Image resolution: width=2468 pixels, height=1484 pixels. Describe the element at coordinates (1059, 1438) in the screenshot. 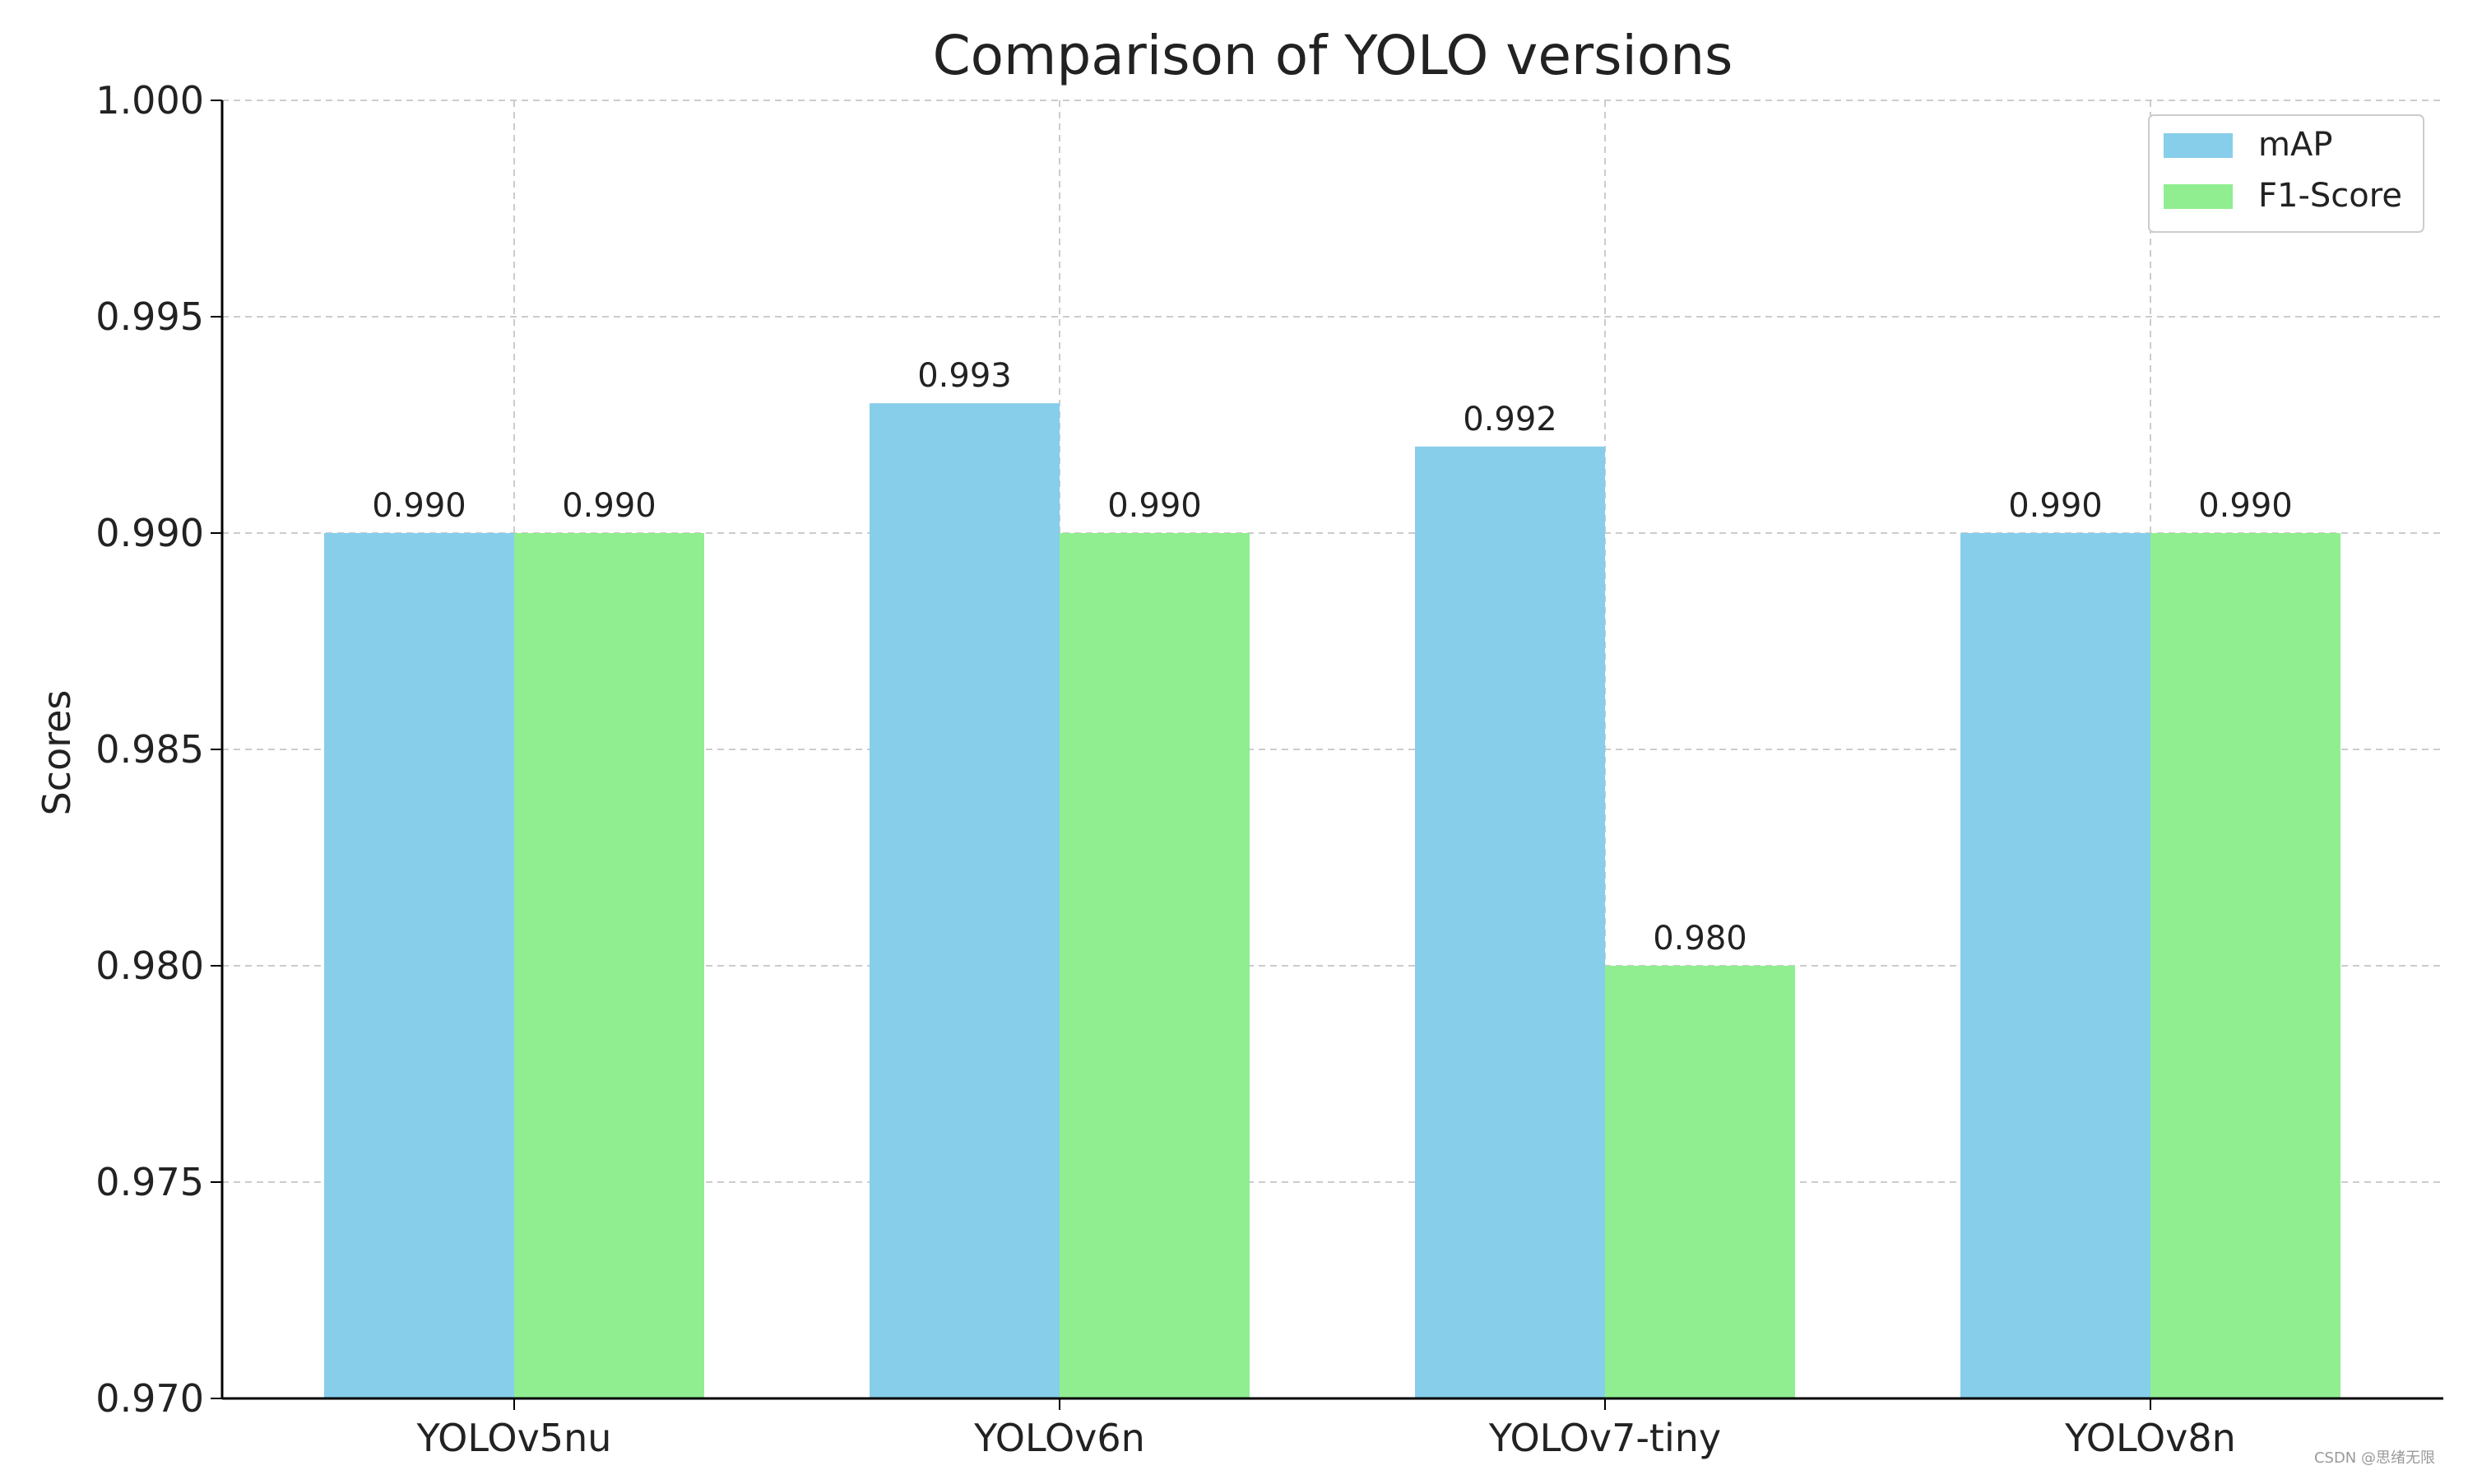

I see `x-tick-label: YOLOv6n` at that location.